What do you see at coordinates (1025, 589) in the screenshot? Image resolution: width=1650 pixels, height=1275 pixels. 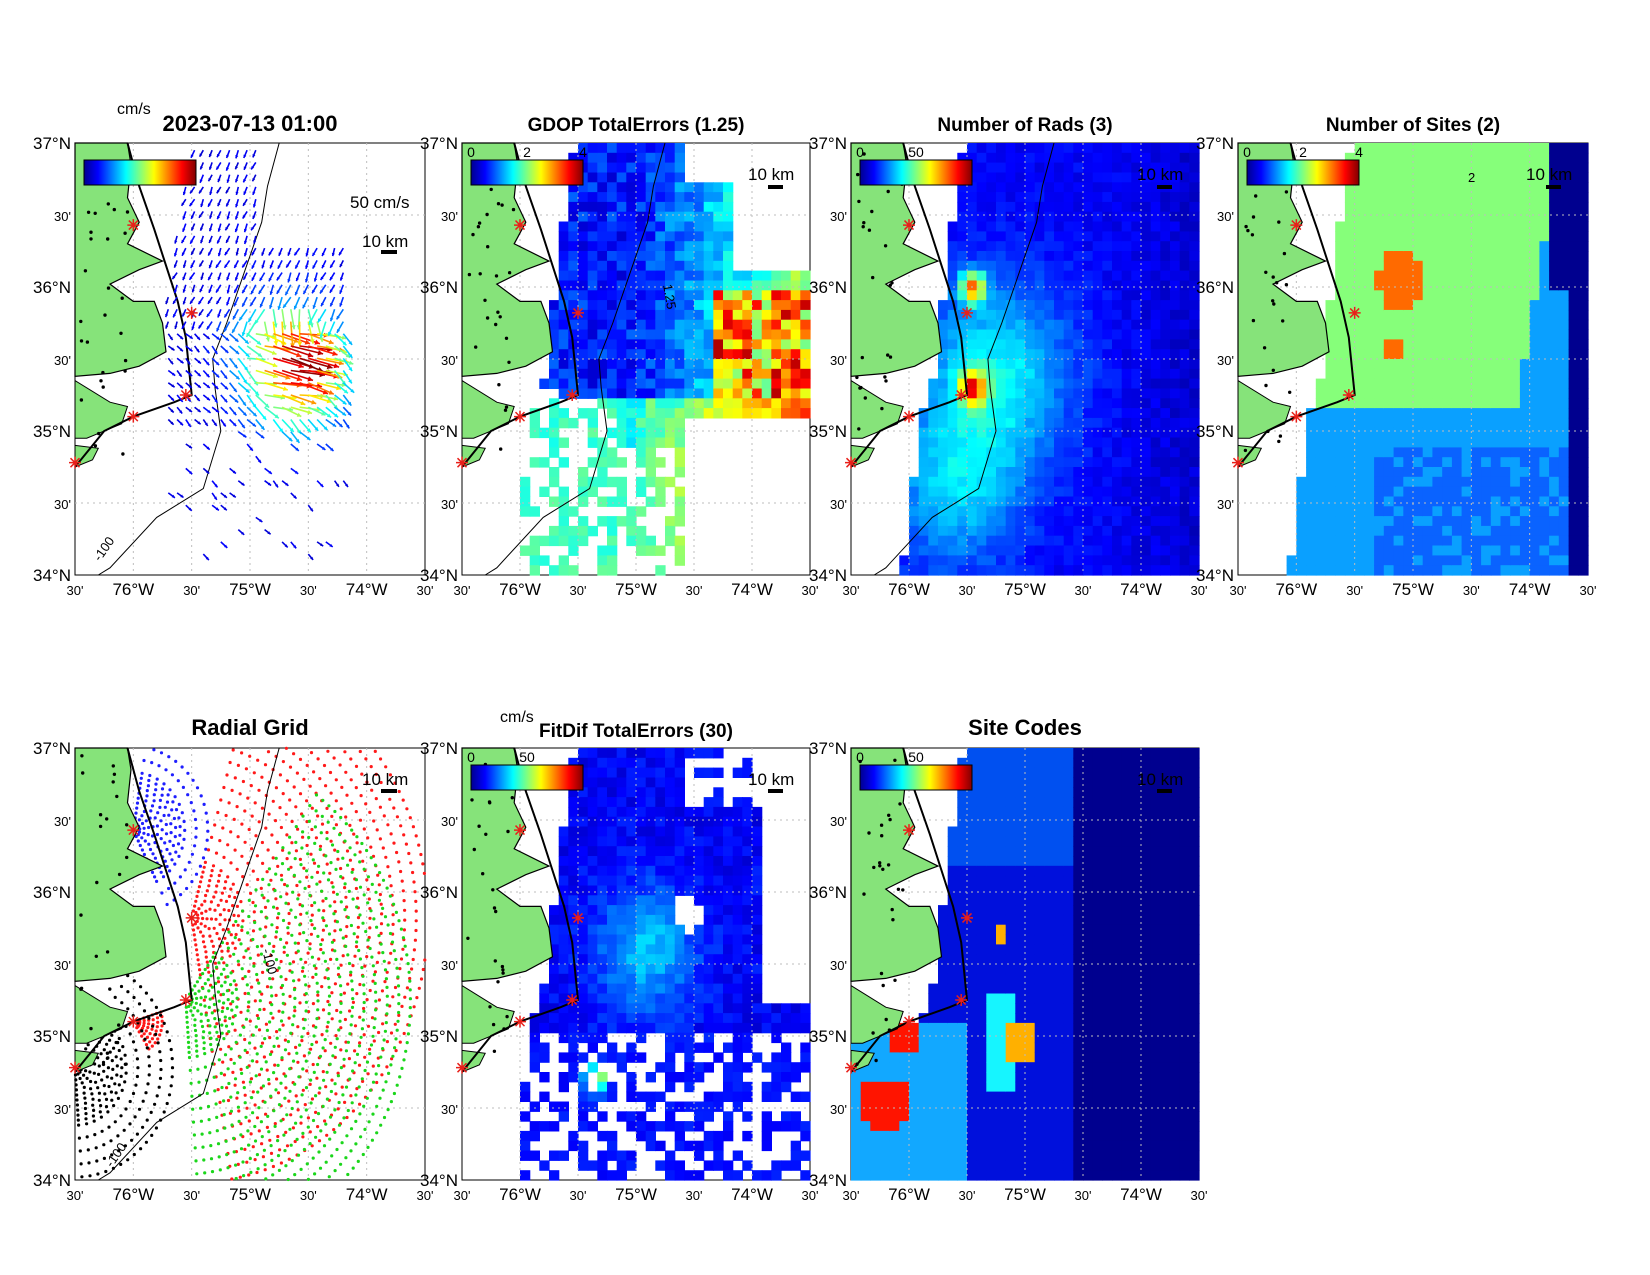 I see `longitude-tick-label: 75°W` at bounding box center [1025, 589].